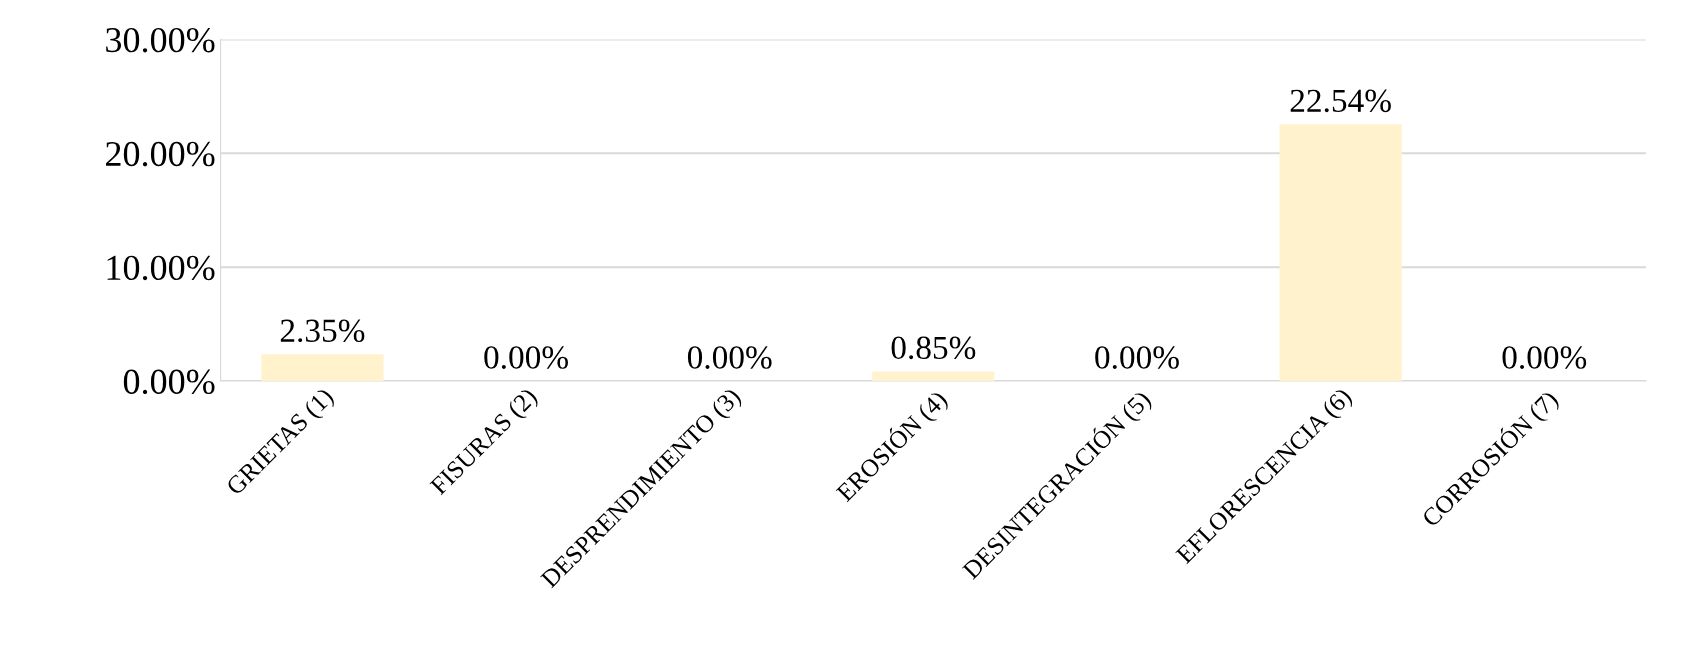 The image size is (1697, 657). What do you see at coordinates (160, 154) in the screenshot?
I see `y-tick-label: 20.00%` at bounding box center [160, 154].